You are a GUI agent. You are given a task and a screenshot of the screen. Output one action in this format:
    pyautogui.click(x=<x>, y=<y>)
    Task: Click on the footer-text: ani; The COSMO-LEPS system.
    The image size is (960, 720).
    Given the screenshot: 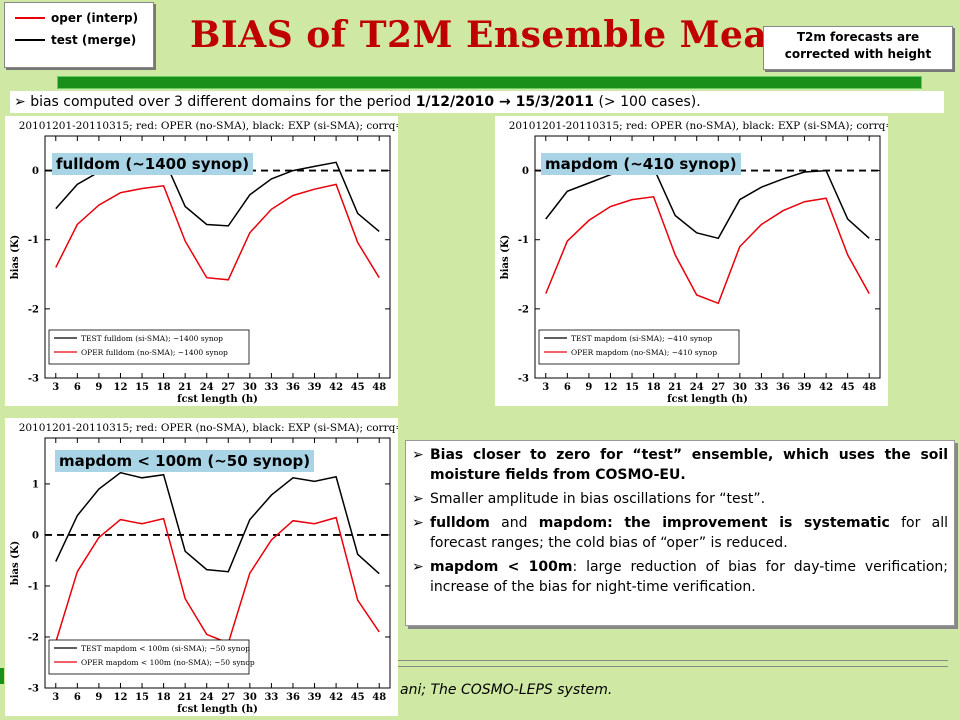 What is the action you would take?
    pyautogui.click(x=506, y=690)
    